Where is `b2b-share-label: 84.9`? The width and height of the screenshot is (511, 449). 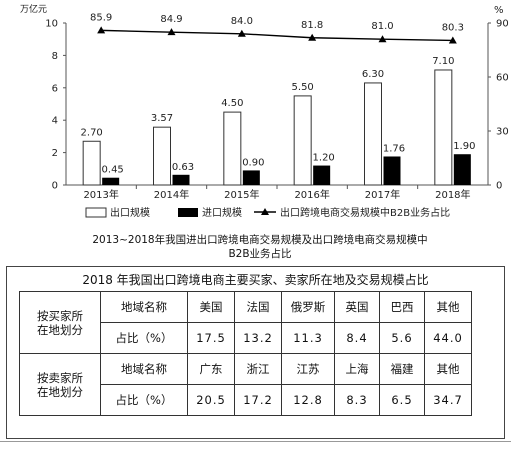 b2b-share-label: 84.9 is located at coordinates (171, 19).